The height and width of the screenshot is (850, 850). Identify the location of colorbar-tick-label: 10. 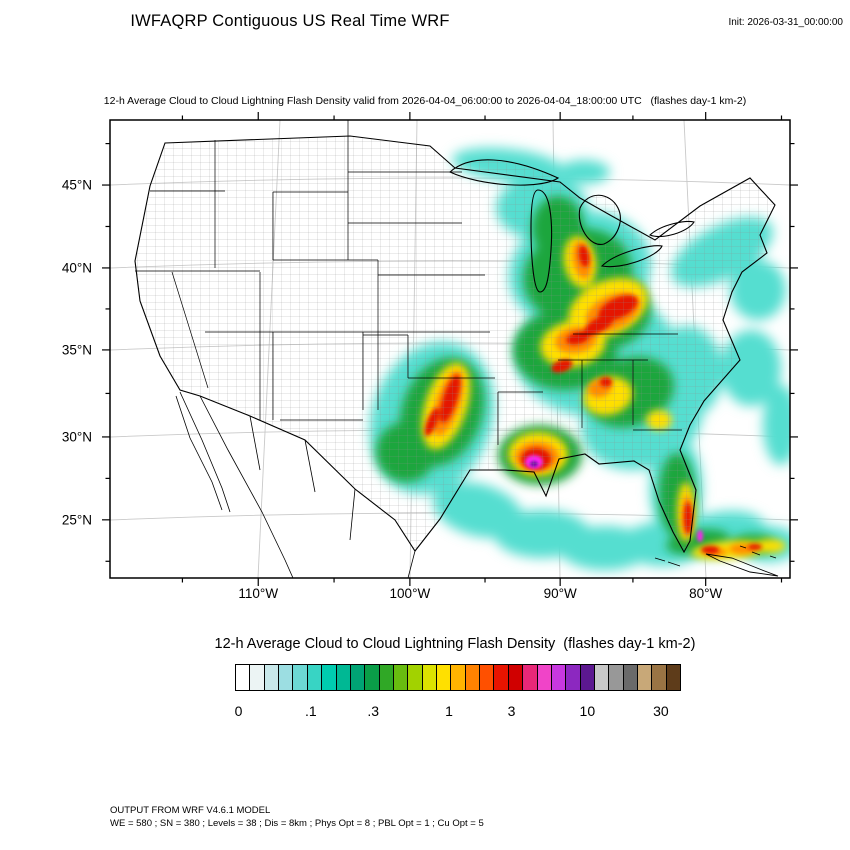
(587, 711).